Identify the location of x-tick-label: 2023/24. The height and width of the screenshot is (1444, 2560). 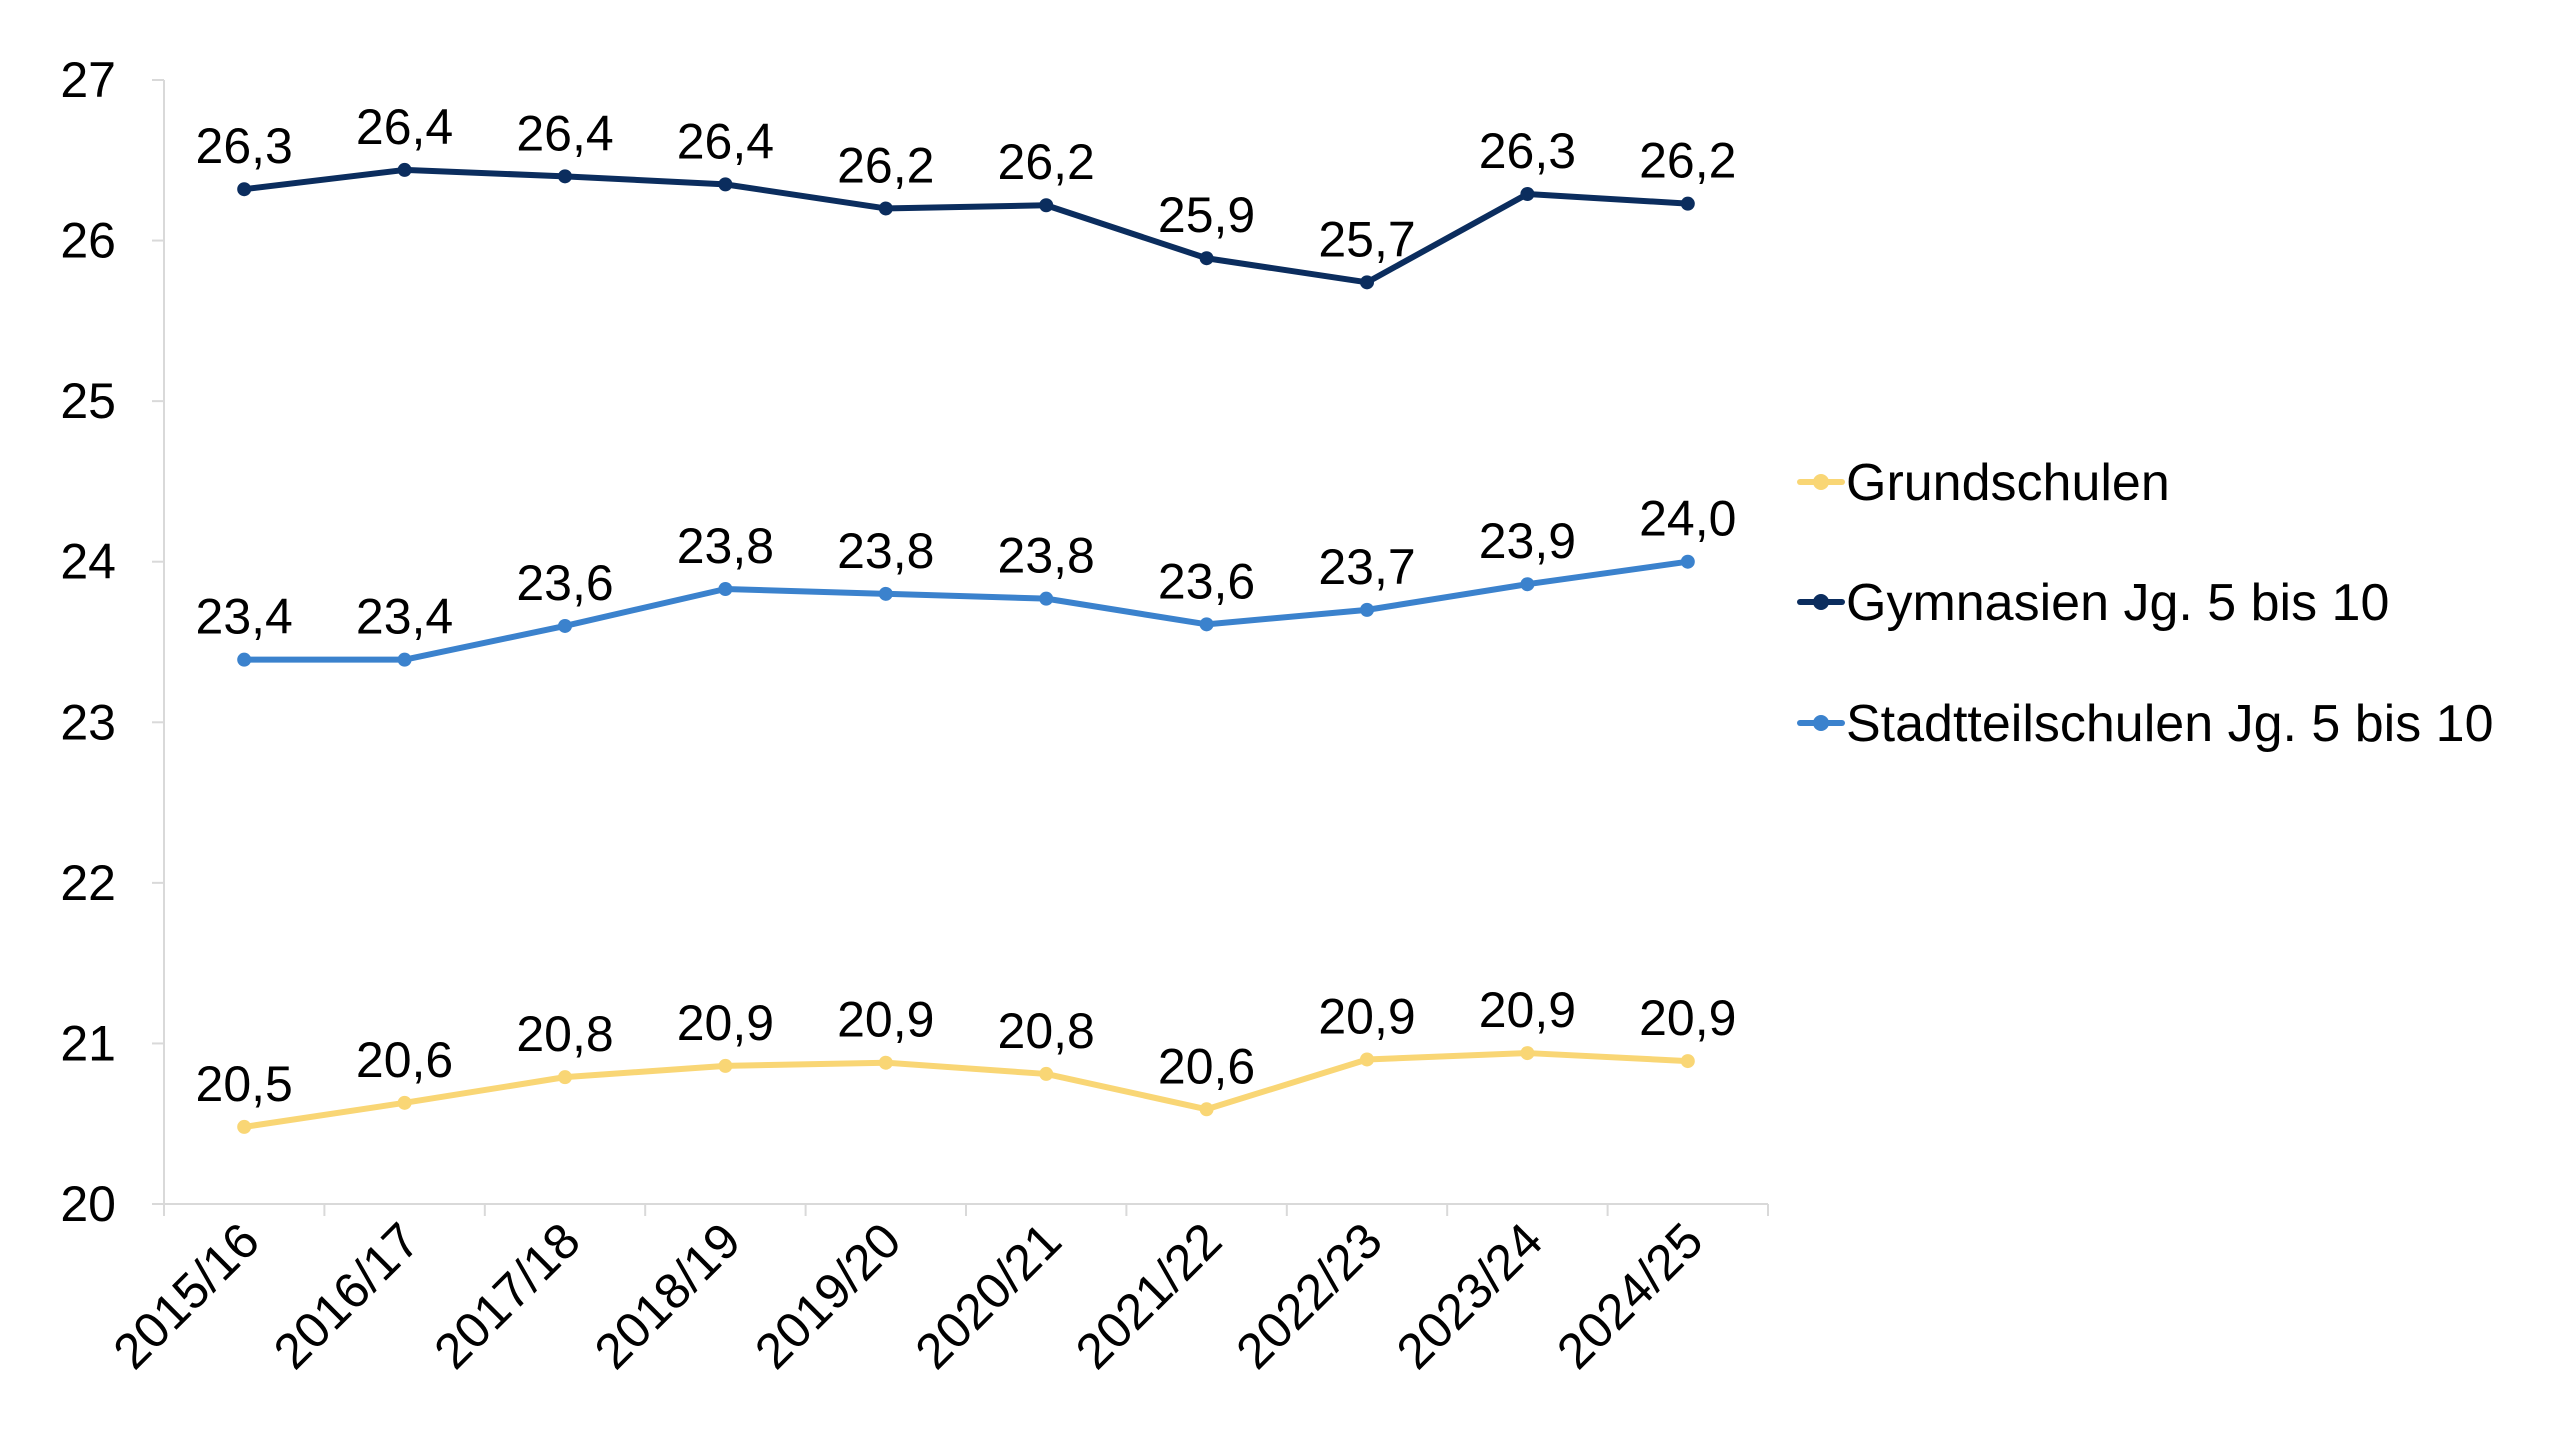
(1469, 1295).